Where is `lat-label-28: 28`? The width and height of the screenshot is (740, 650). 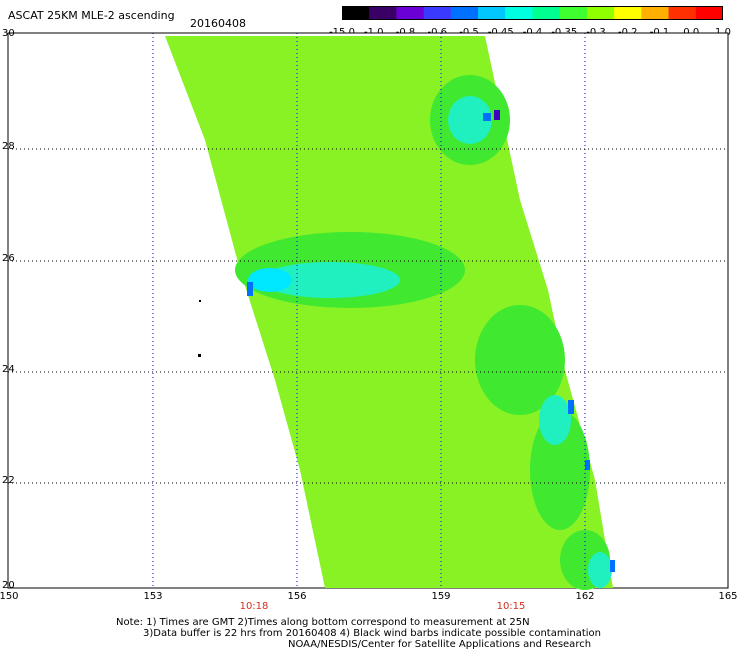 lat-label-28: 28 is located at coordinates (8, 146).